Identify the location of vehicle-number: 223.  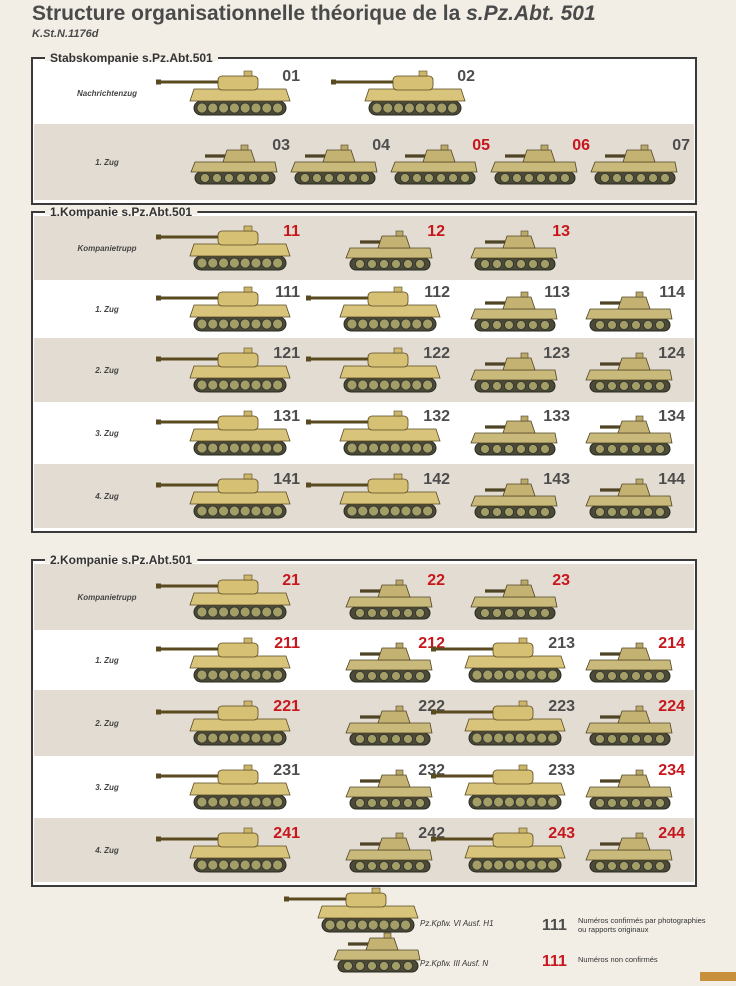
(561, 706).